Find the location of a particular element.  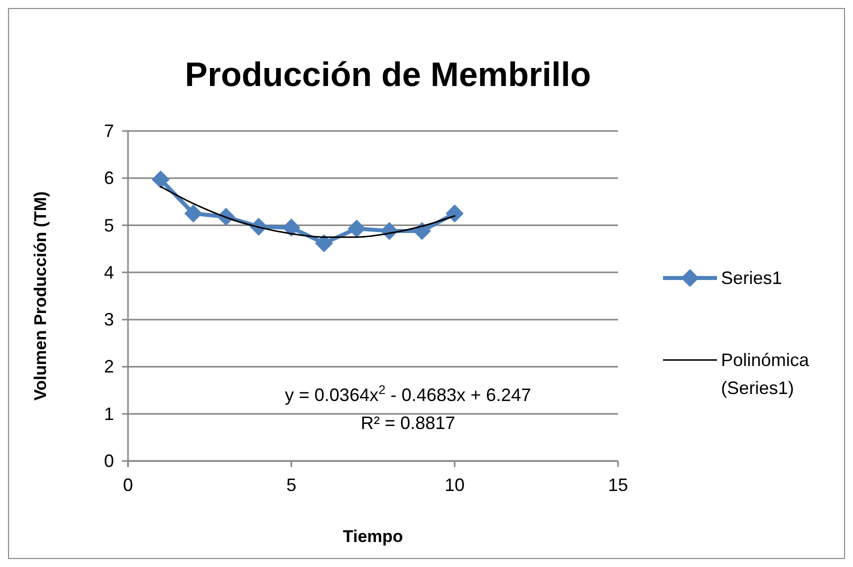

x-tick-label: 5 is located at coordinates (291, 485).